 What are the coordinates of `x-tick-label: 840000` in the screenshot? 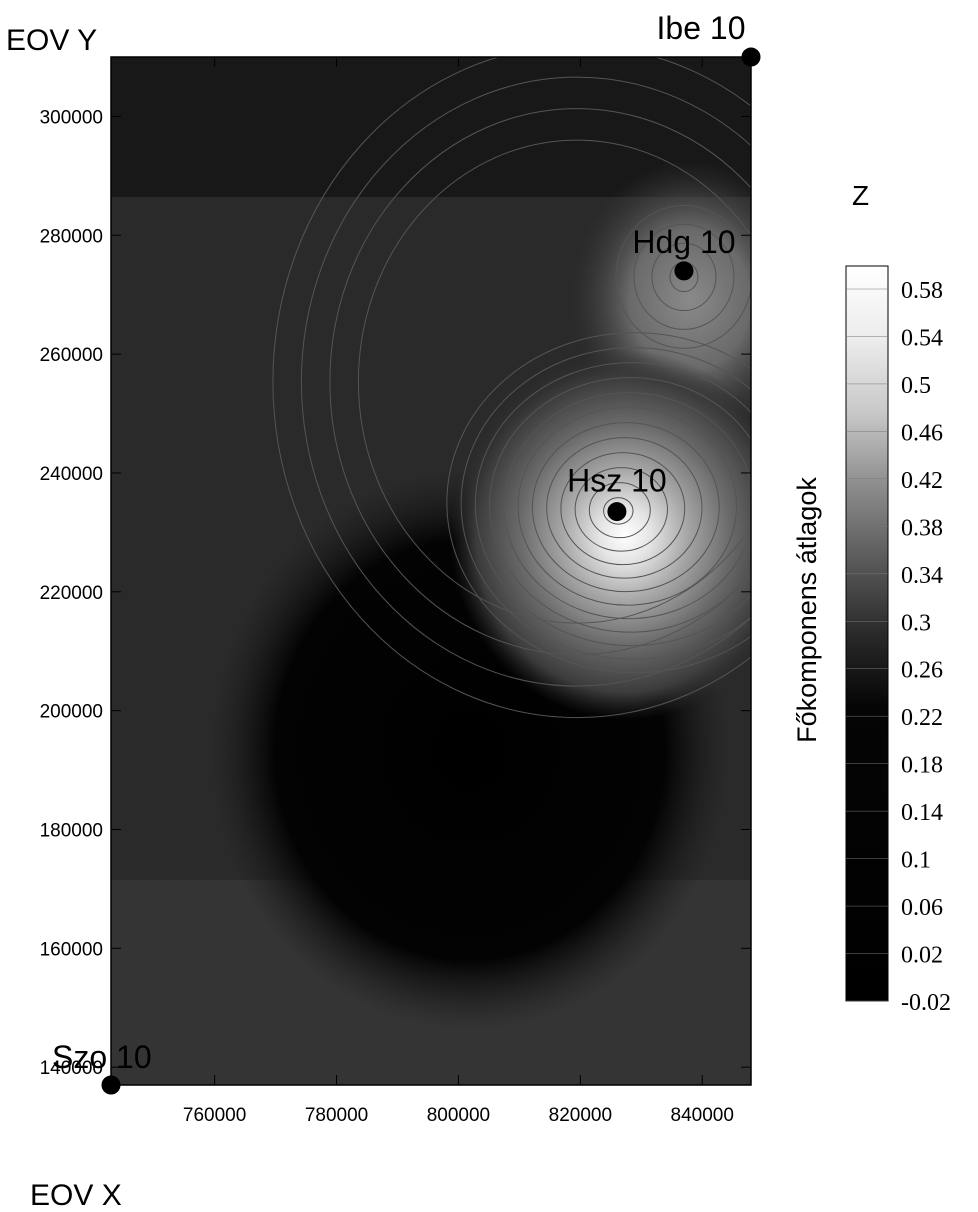 It's located at (702, 1115).